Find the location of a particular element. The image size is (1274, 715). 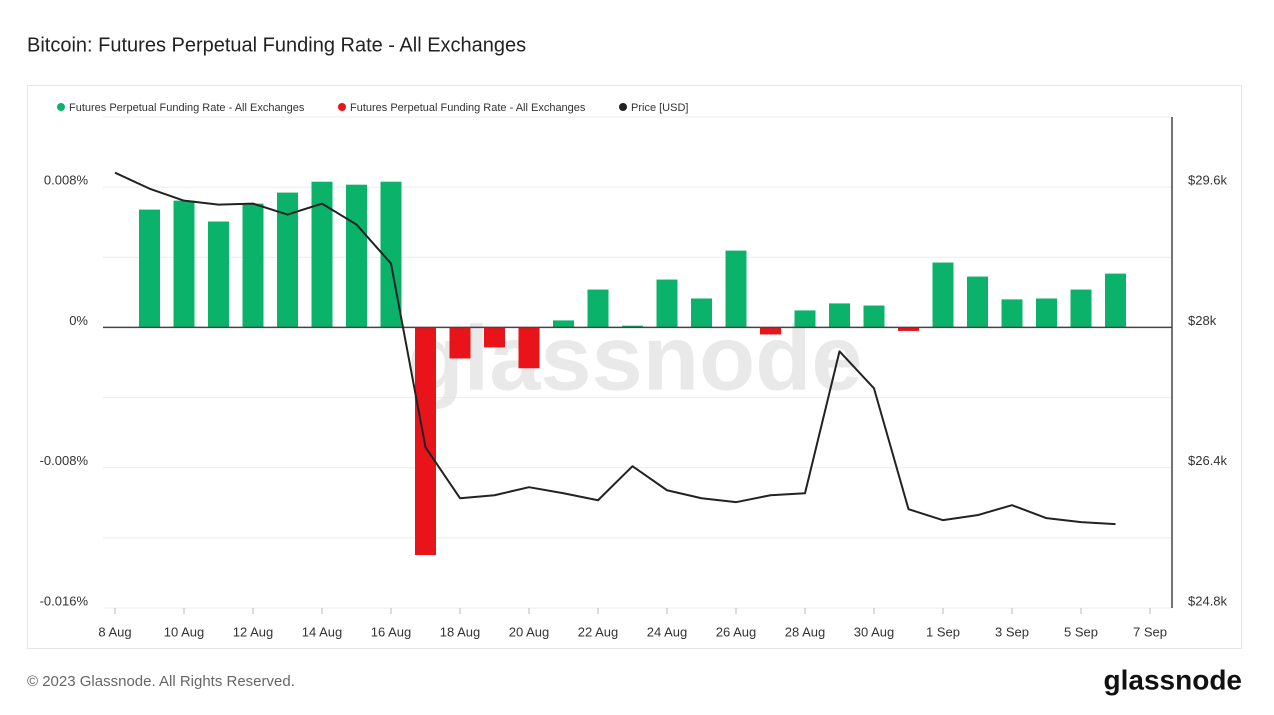

logo: glassnode is located at coordinates (1173, 679).